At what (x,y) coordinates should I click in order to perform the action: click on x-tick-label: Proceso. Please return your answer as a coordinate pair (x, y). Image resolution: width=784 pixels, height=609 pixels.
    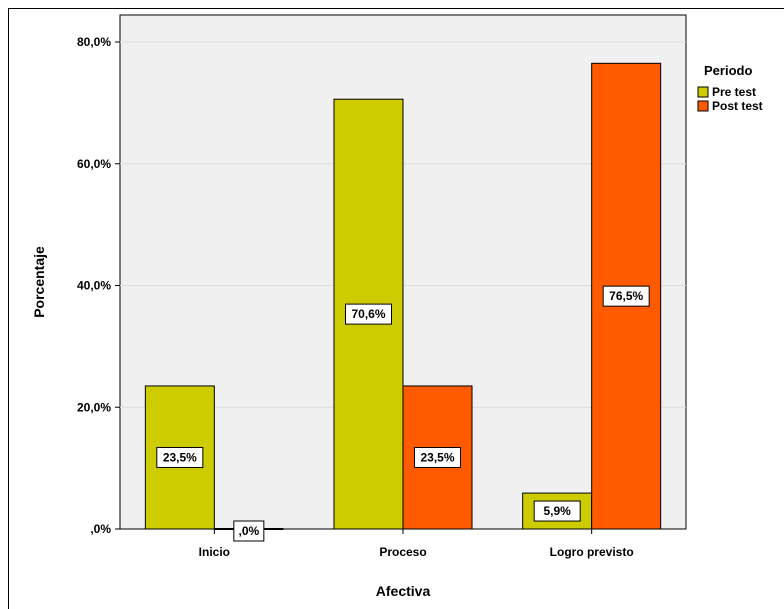
    Looking at the image, I should click on (402, 552).